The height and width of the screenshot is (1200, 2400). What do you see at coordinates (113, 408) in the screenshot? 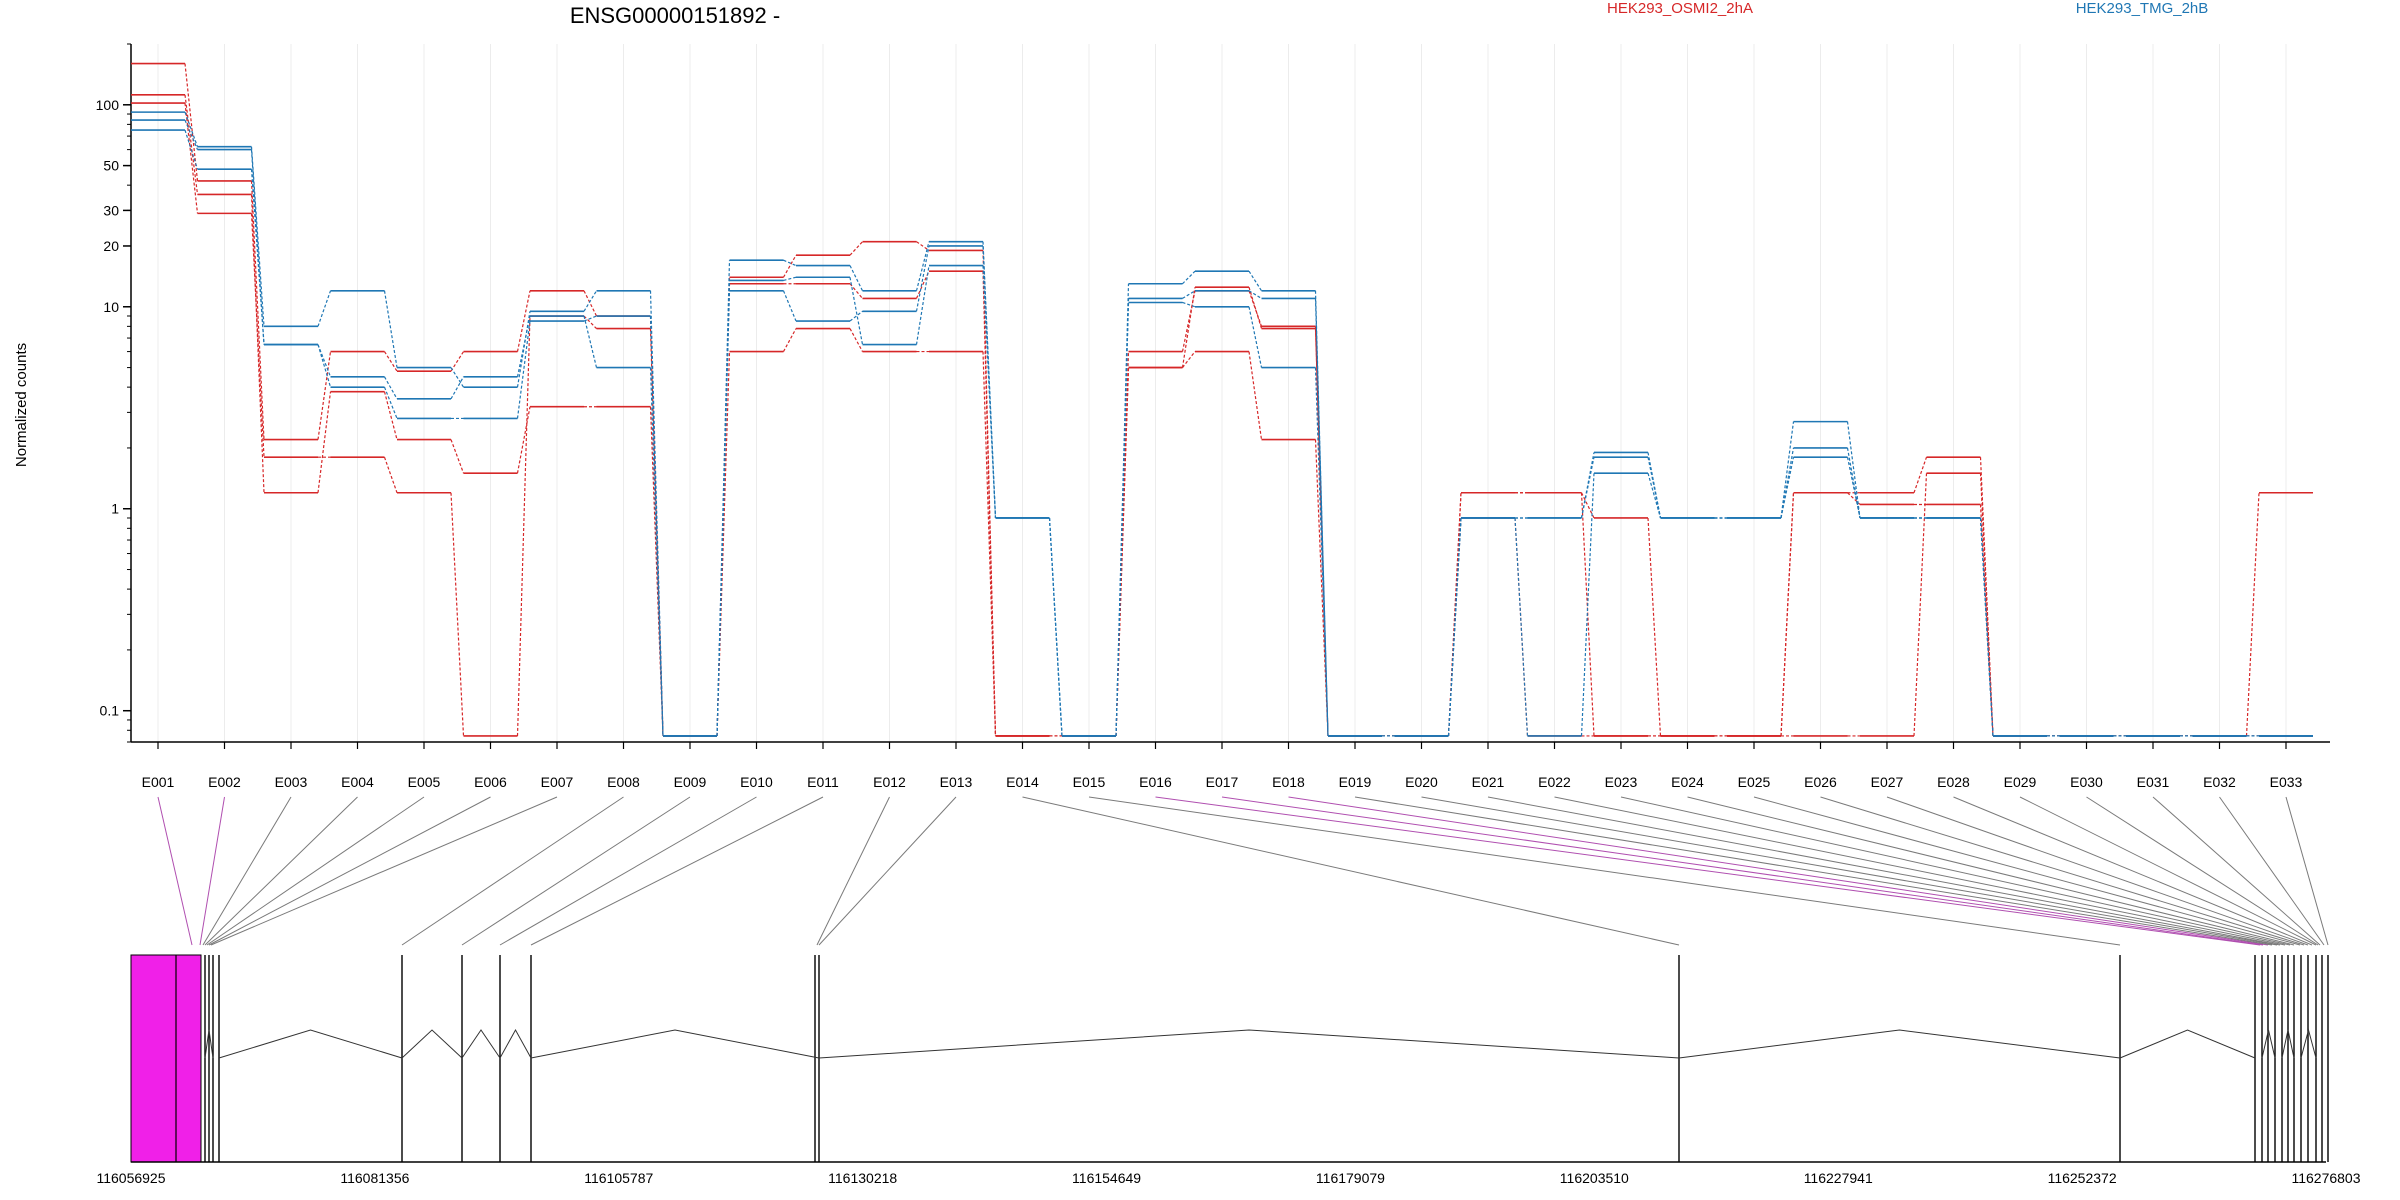
I see `y-ticks: 100 50 30 20 10 1 0.1` at bounding box center [113, 408].